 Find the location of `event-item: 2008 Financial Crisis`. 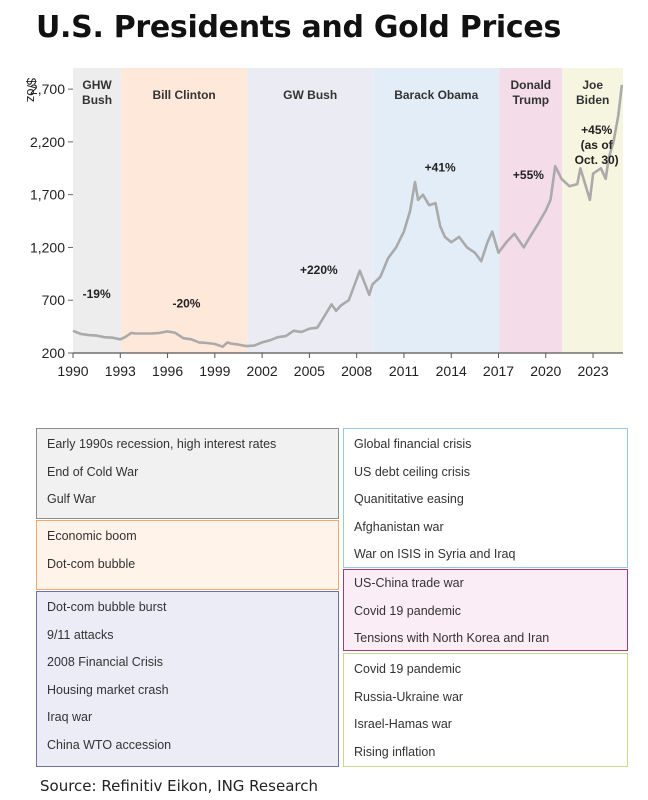

event-item: 2008 Financial Crisis is located at coordinates (105, 662).